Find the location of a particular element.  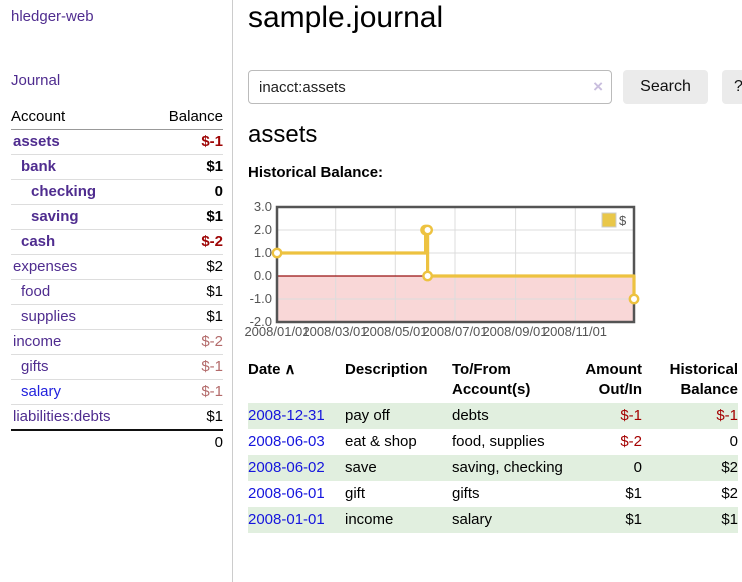

app-brand-link: hledger-web is located at coordinates (52, 16).